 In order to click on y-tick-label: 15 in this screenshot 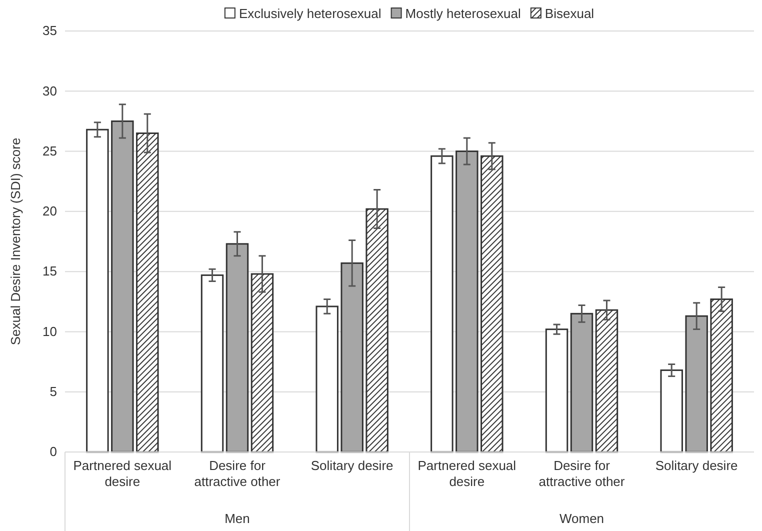, I will do `click(49, 271)`.